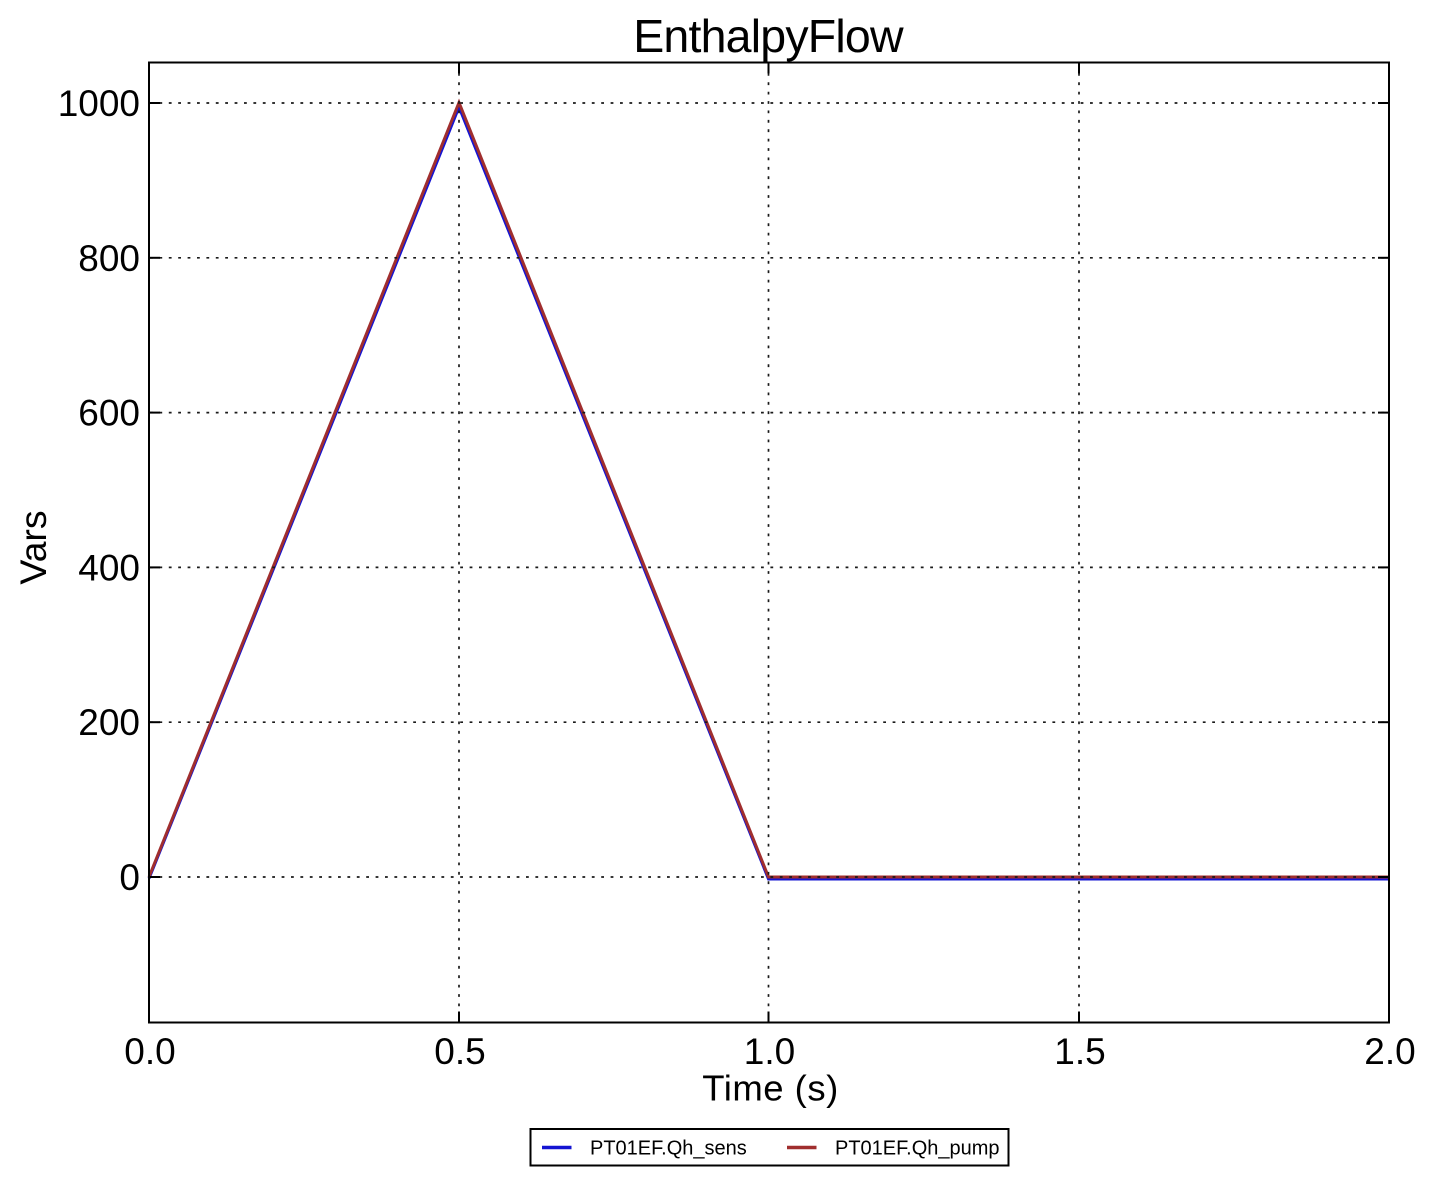 The height and width of the screenshot is (1185, 1433). I want to click on svg-text: 1.5, so click(1079, 1051).